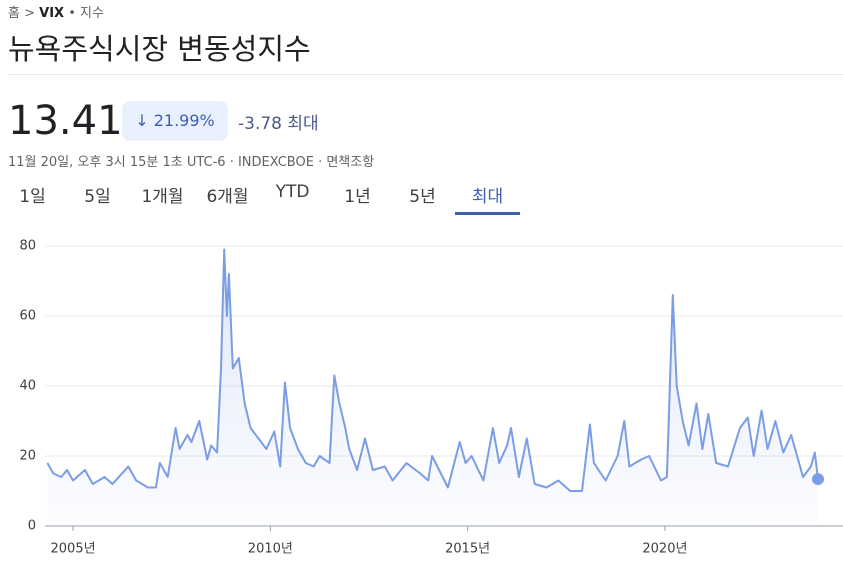 This screenshot has width=843, height=566. What do you see at coordinates (117, 162) in the screenshot?
I see `timestamp: 11월 20일, 오후 3시 15분 1초 UTC-6` at bounding box center [117, 162].